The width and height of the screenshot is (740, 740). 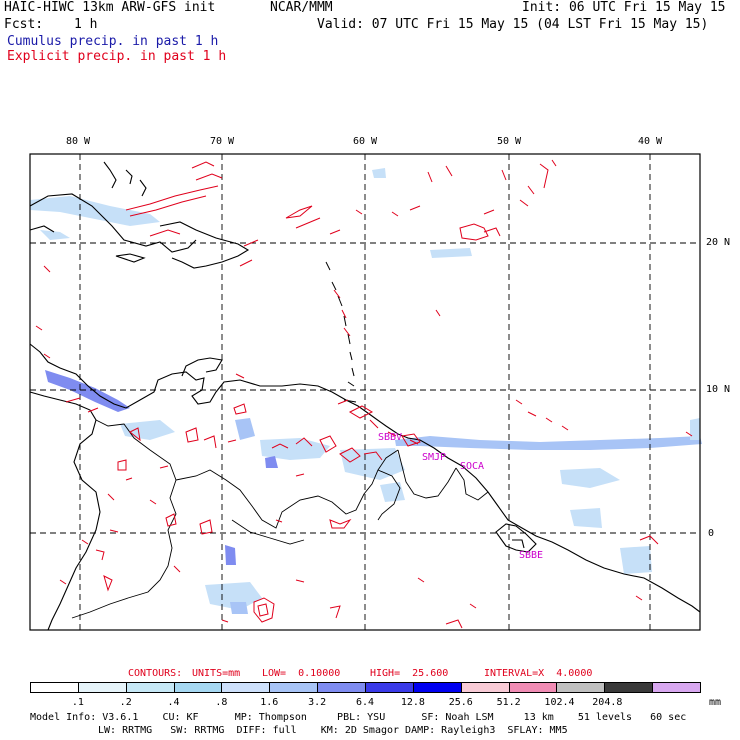 What do you see at coordinates (508, 702) in the screenshot?
I see `colorbar-label: 51.2` at bounding box center [508, 702].